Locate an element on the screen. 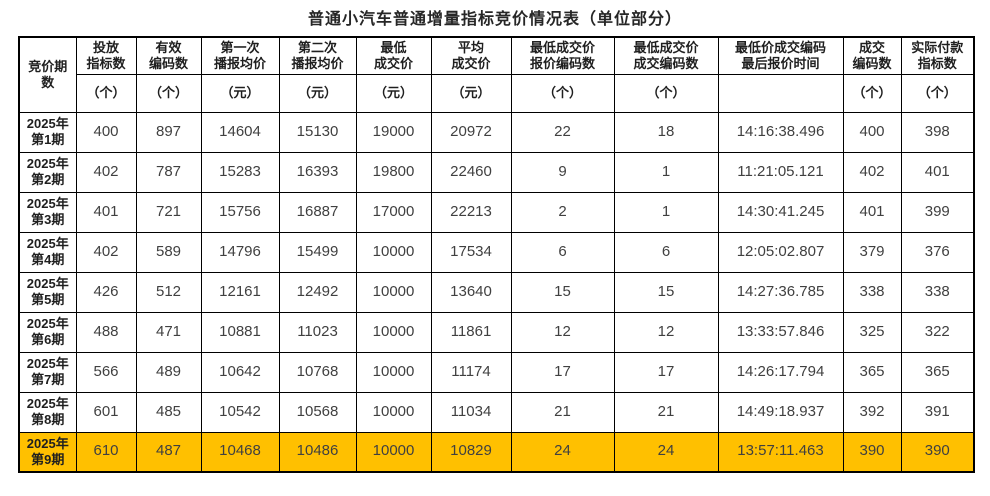 This screenshot has height=496, width=990. value-cell: 376 is located at coordinates (937, 252).